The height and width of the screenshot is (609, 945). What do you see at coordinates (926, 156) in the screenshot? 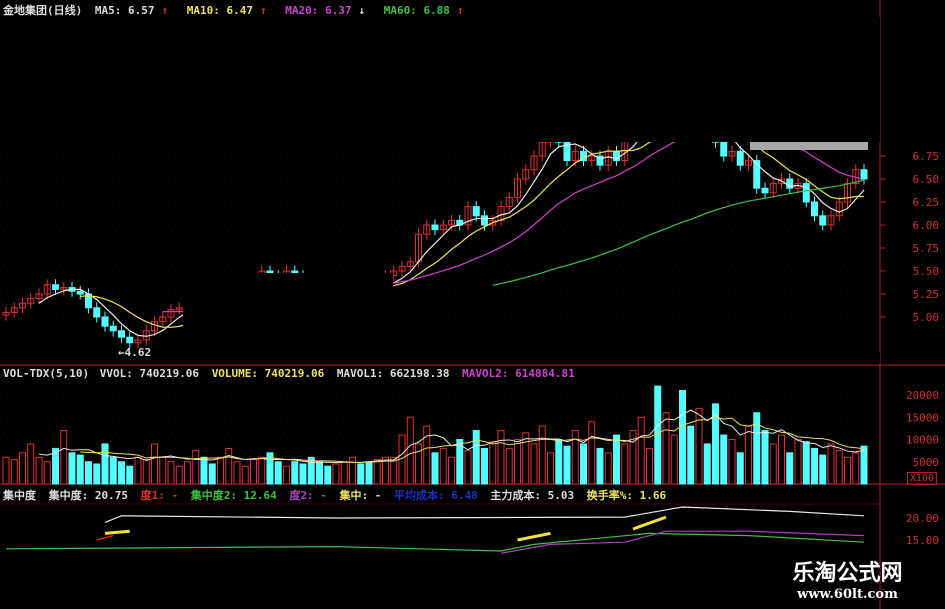
I see `price-tick-label: 6.75` at bounding box center [926, 156].